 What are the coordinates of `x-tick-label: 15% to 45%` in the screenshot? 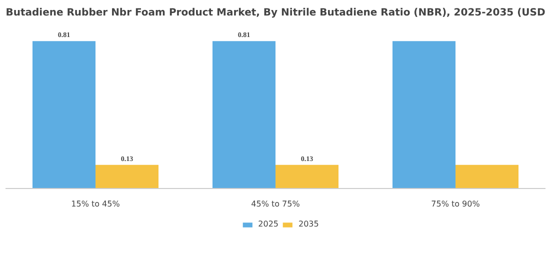 It's located at (95, 204).